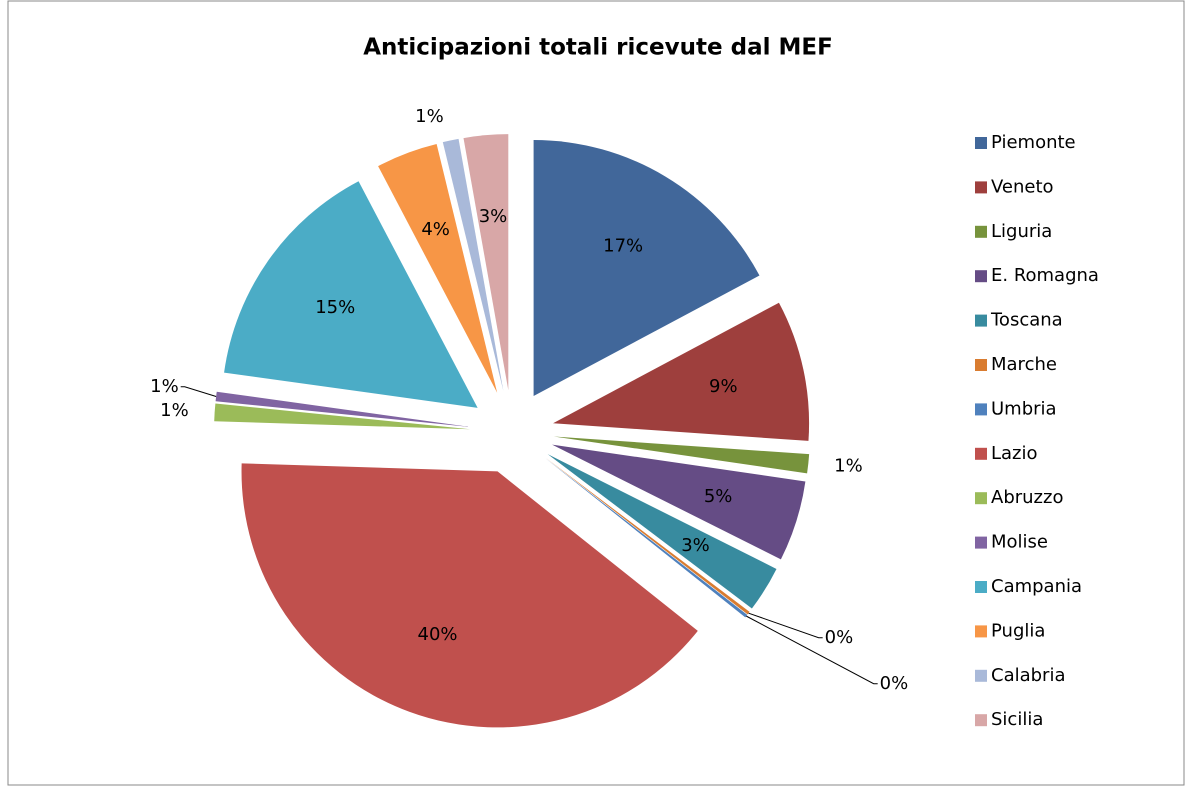 The width and height of the screenshot is (1186, 791). I want to click on legend-label: Liguria, so click(1021, 231).